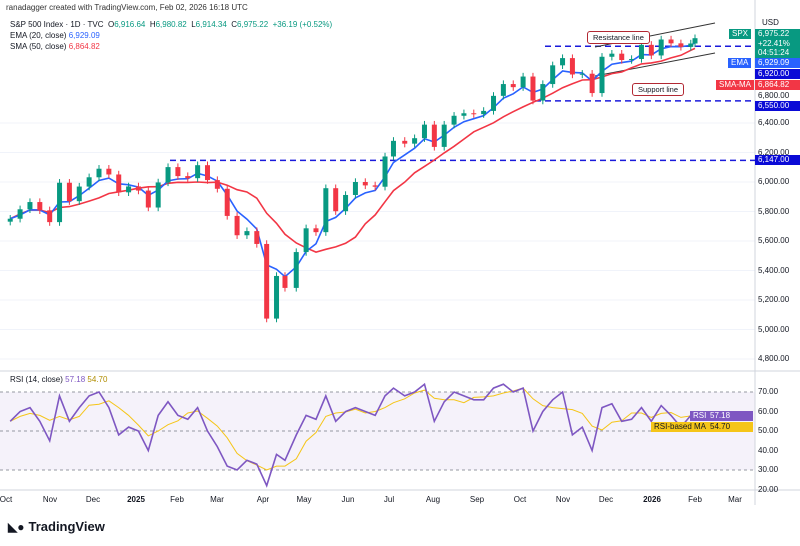 The height and width of the screenshot is (546, 800). I want to click on close-value: 6,975.22, so click(253, 24).